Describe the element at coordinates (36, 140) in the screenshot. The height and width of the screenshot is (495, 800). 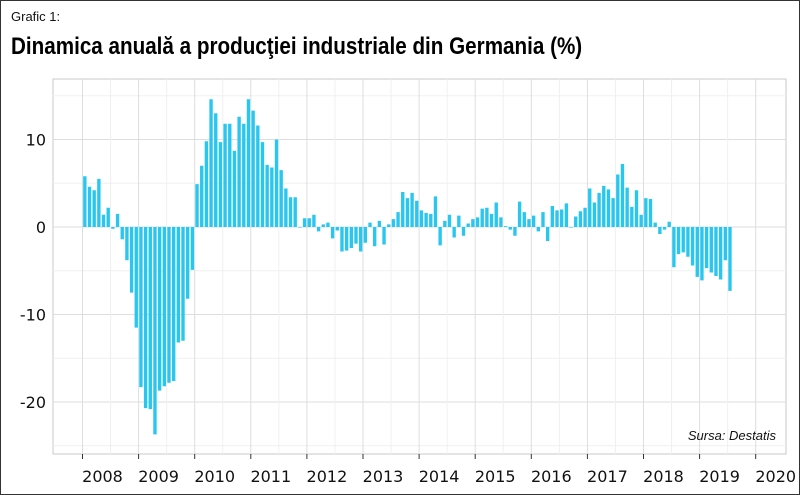
I see `y-tick-label: 10` at that location.